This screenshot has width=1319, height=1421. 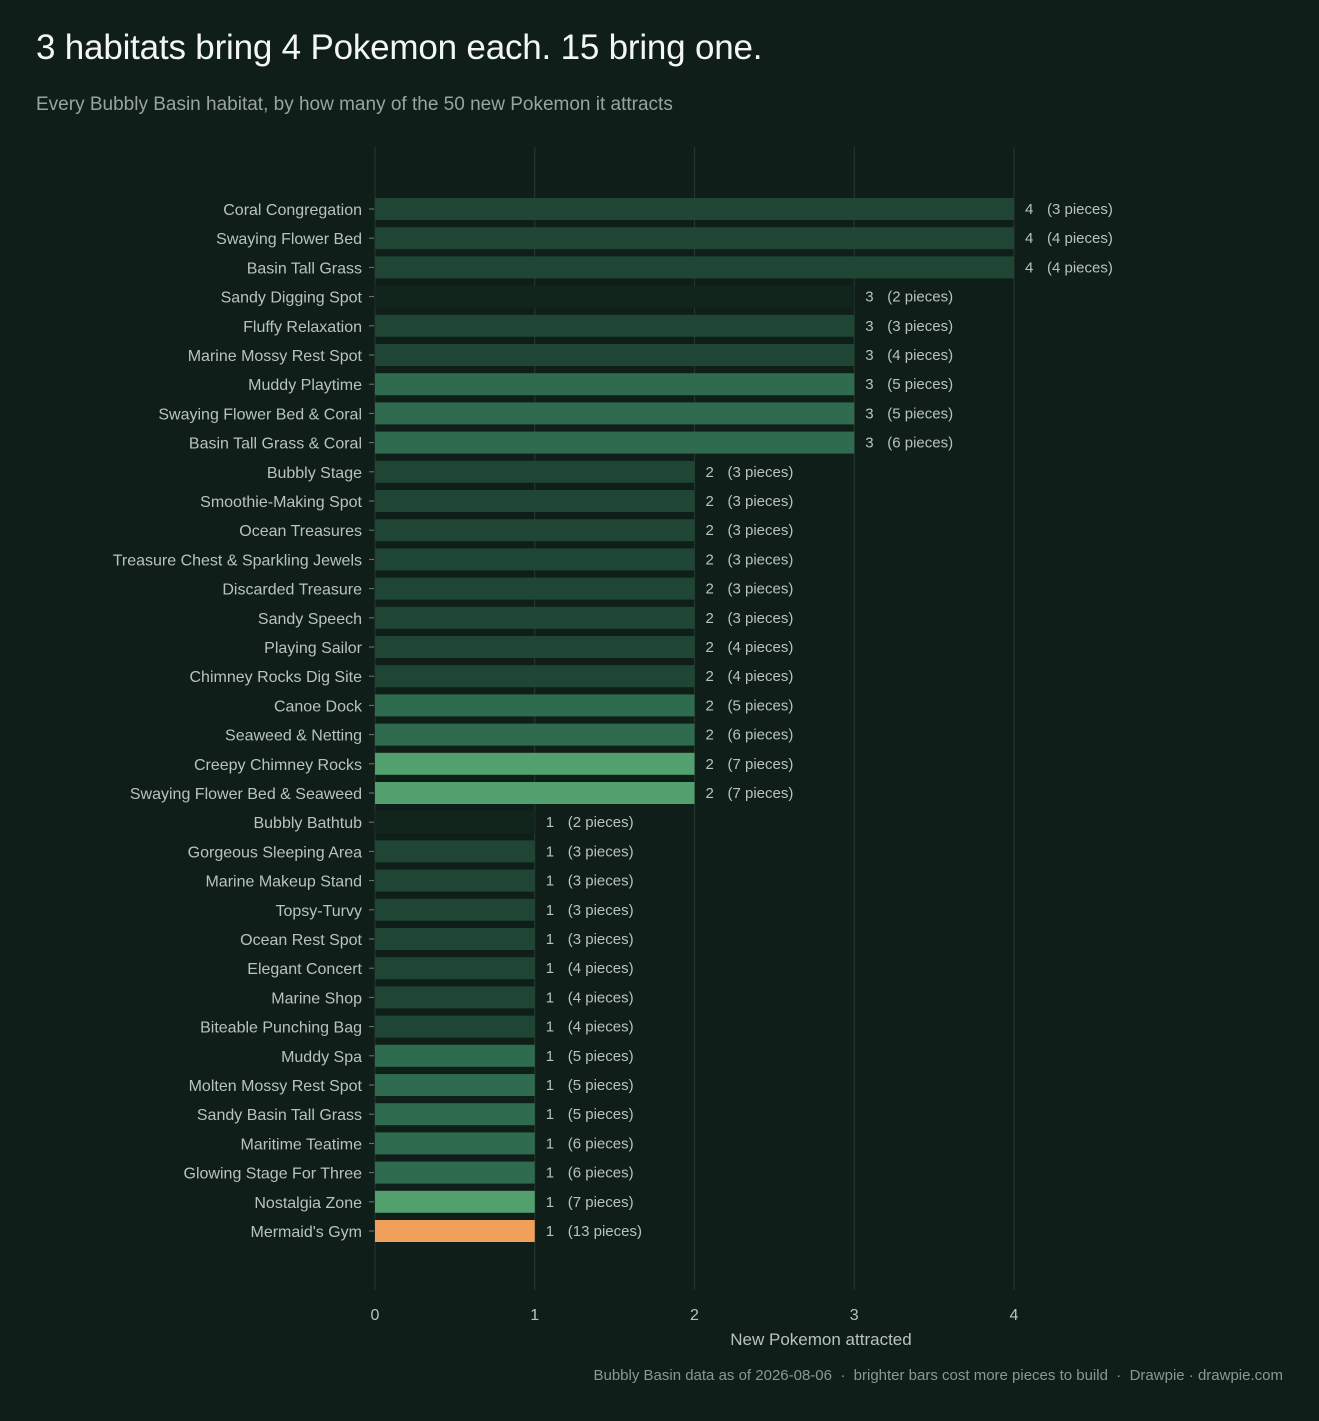 What do you see at coordinates (316, 998) in the screenshot?
I see `category-label: Marine Shop` at bounding box center [316, 998].